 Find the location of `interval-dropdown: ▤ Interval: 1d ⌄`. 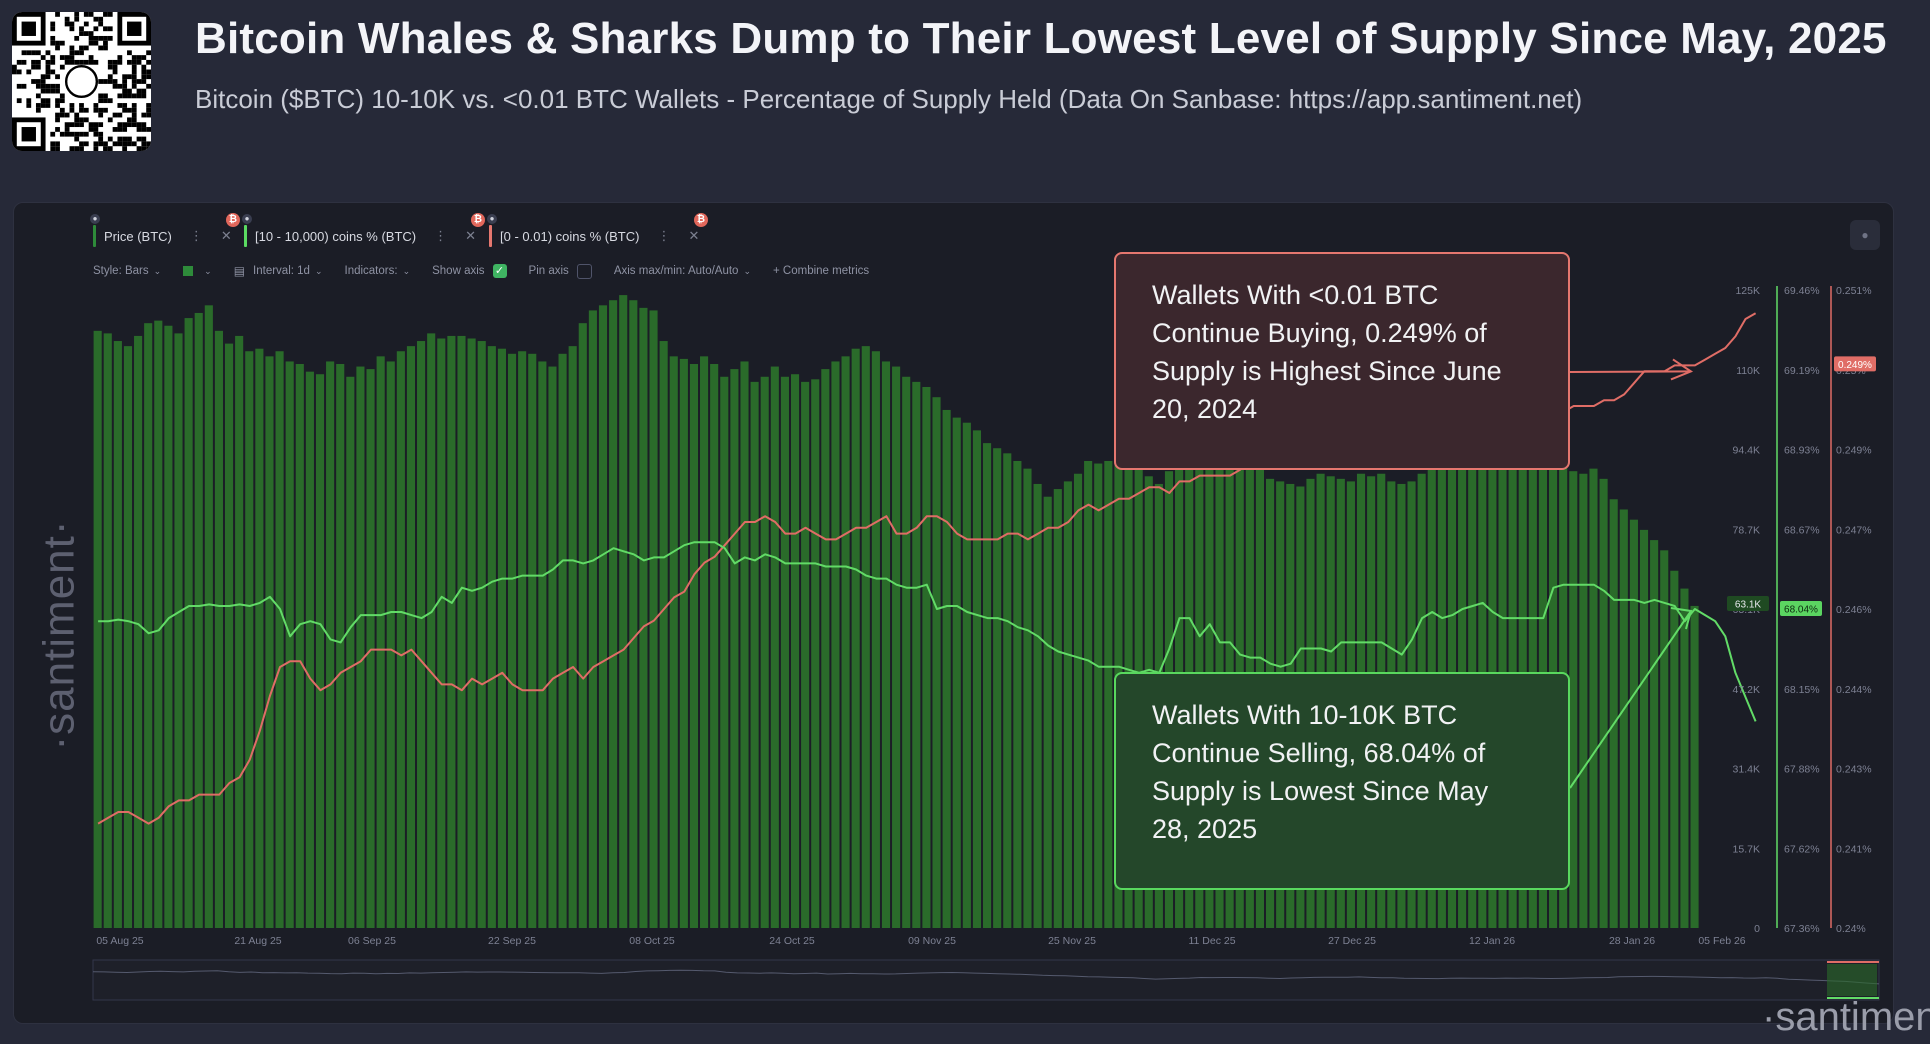

interval-dropdown: ▤ Interval: 1d ⌄ is located at coordinates (278, 271).